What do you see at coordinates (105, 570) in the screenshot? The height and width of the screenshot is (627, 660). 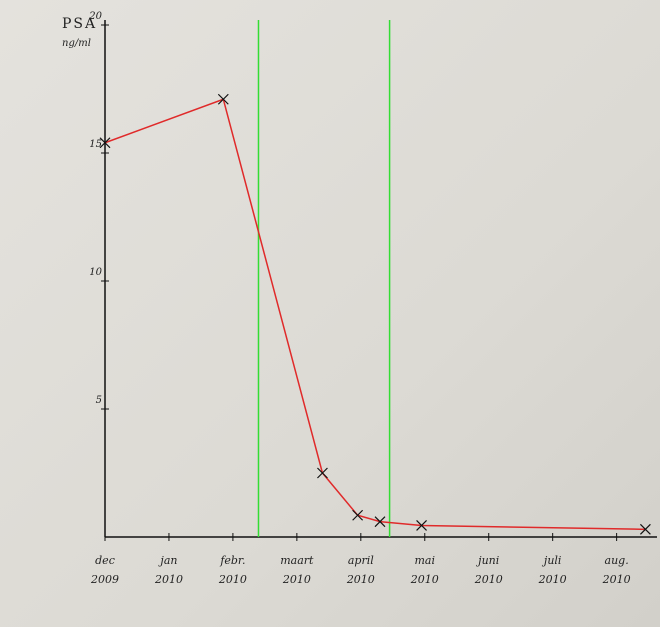 I see `x-tick-label: dec 2009` at bounding box center [105, 570].